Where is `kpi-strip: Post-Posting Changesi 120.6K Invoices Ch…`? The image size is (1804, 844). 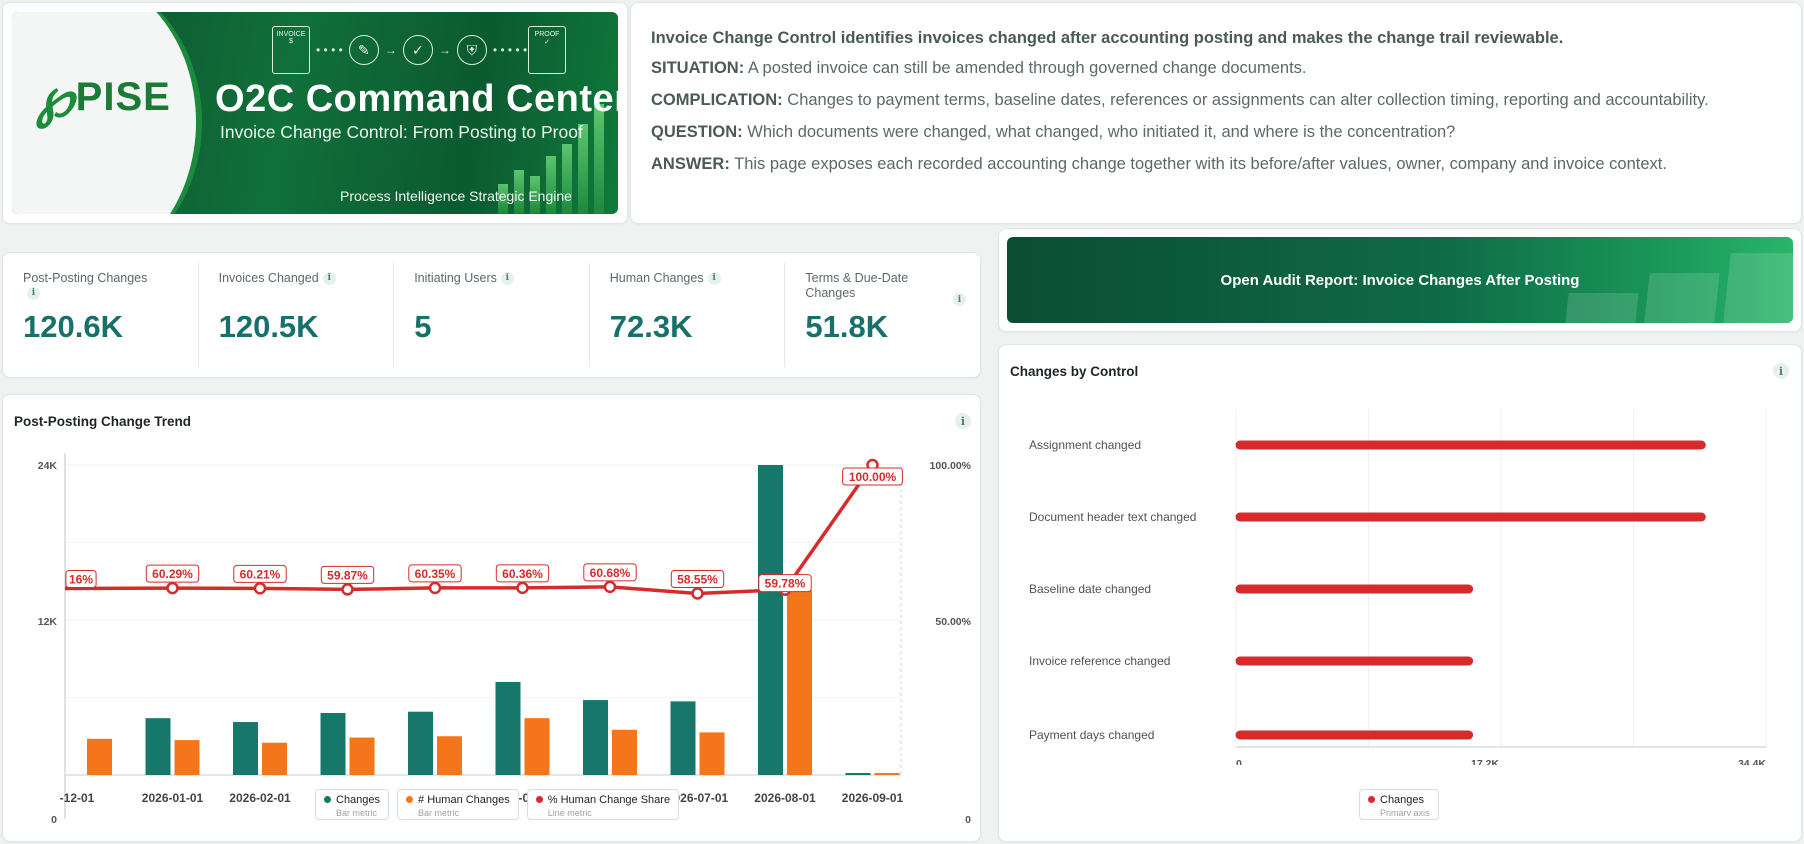 kpi-strip: Post-Posting Changesi 120.6K Invoices Ch… is located at coordinates (491, 315).